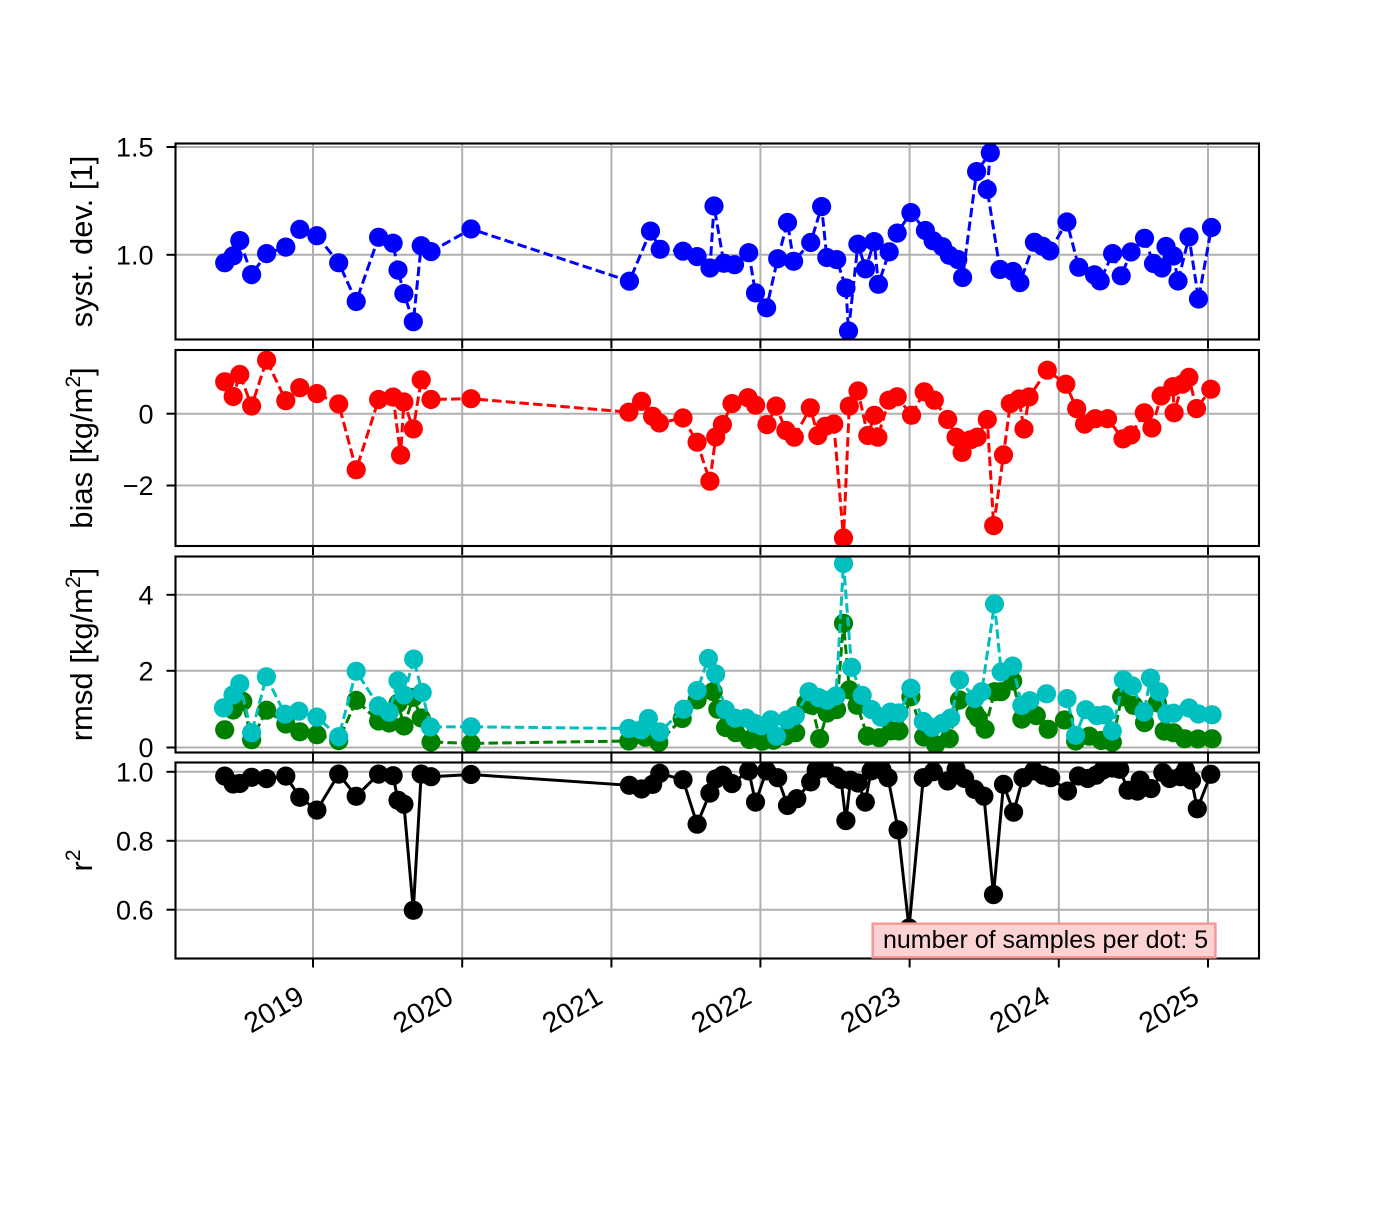 The width and height of the screenshot is (1400, 1205). Describe the element at coordinates (80, 655) in the screenshot. I see `svg-text: rmsd [kg/m2]` at that location.